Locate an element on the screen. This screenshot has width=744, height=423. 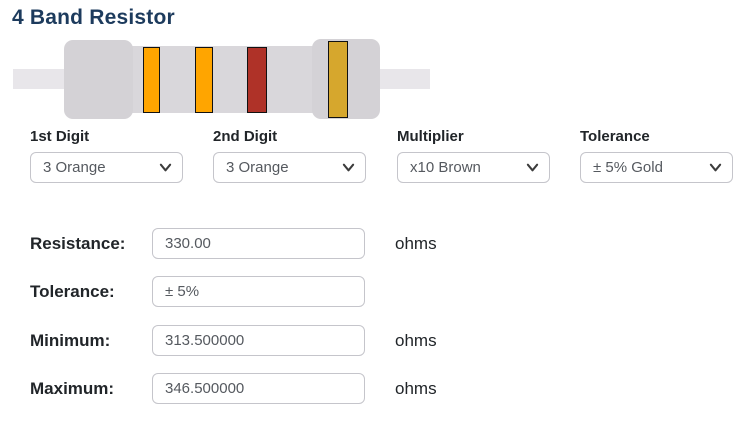
tolerance-group: Tolerance ± 5% Gold is located at coordinates (656, 155).